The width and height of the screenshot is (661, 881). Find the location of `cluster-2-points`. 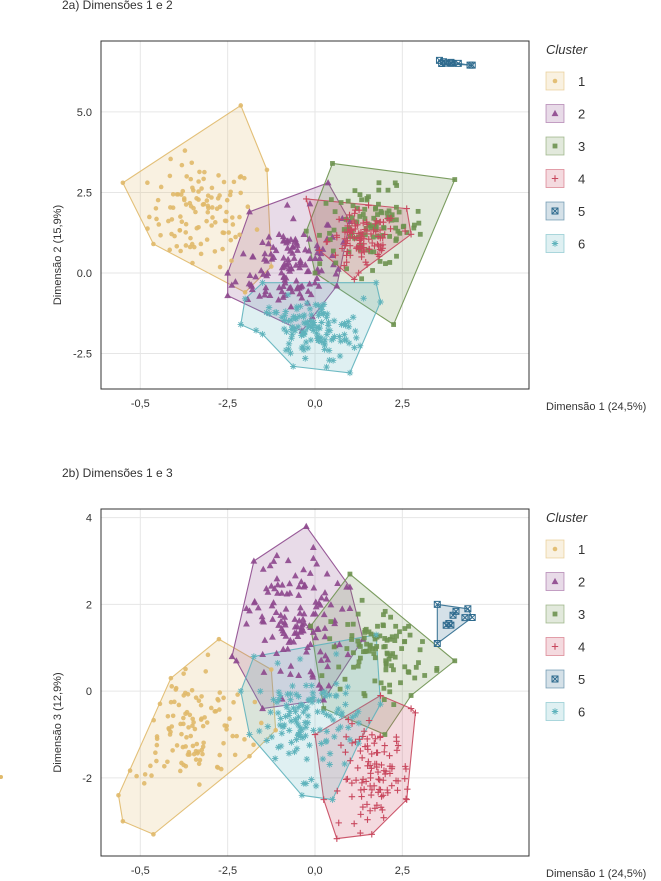

cluster-2-points is located at coordinates (289, 256).